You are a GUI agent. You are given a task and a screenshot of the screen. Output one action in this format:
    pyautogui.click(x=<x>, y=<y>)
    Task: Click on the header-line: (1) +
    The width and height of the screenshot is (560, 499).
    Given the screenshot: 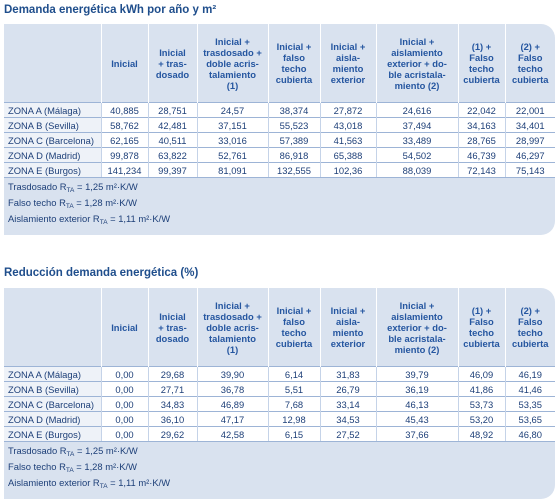 What is the action you would take?
    pyautogui.click(x=481, y=310)
    